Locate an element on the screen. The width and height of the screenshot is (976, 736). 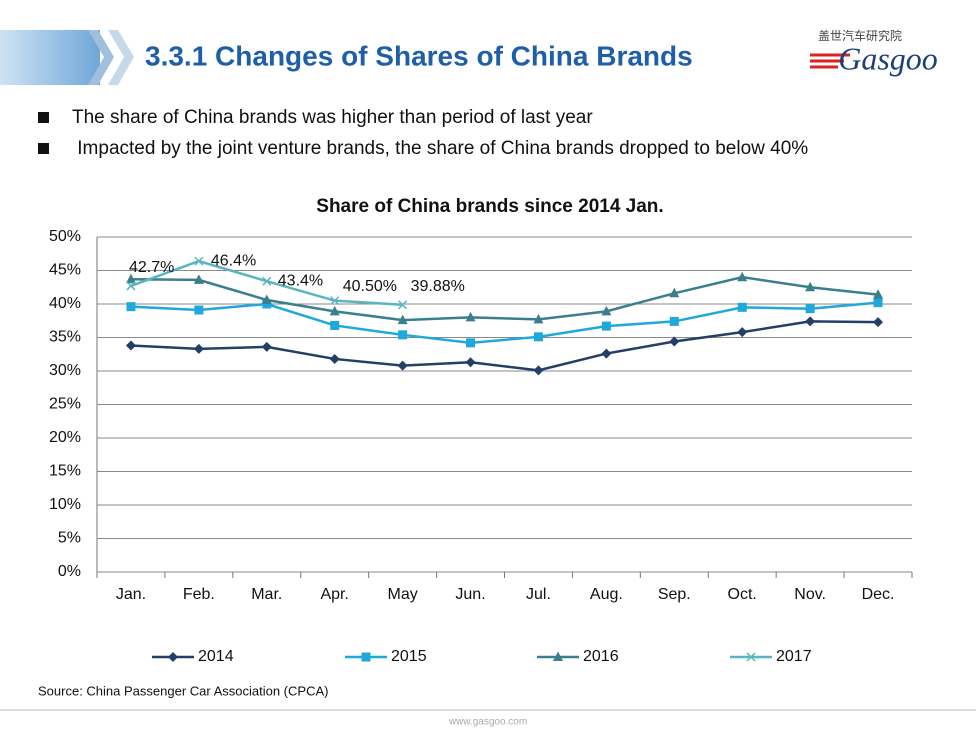
x-tick-label: Jul. is located at coordinates (538, 594).